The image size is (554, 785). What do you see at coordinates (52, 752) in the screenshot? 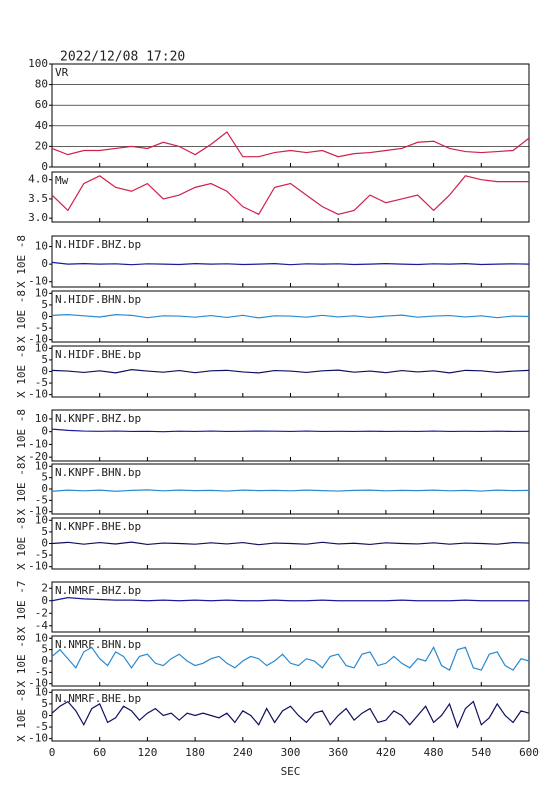
I see `x-tick-label: 0` at bounding box center [52, 752].